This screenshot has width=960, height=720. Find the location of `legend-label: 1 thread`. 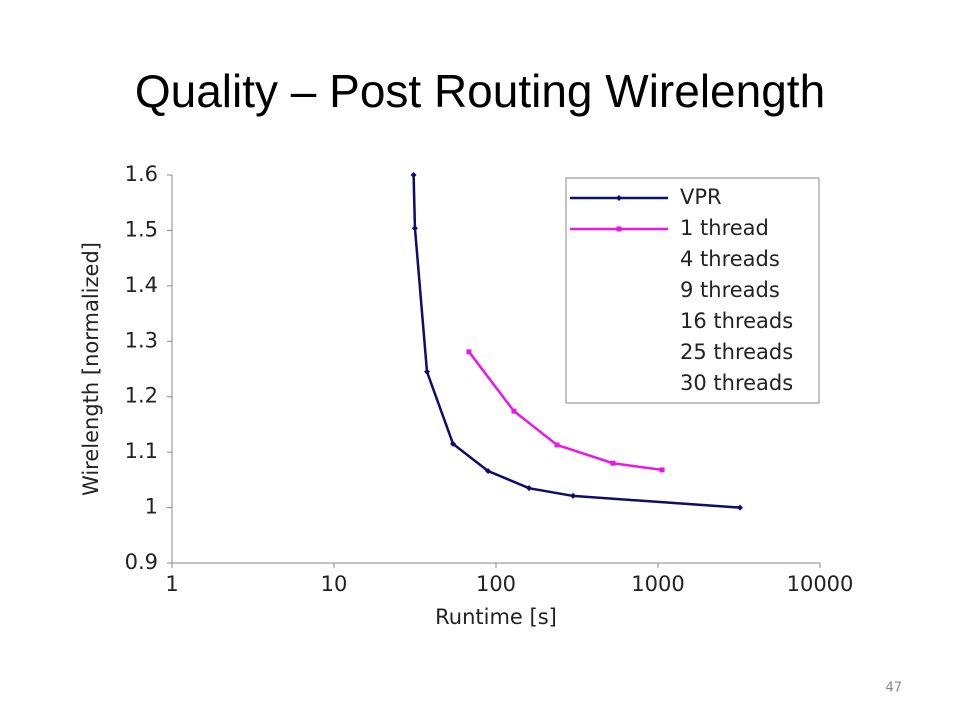

legend-label: 1 thread is located at coordinates (724, 228).